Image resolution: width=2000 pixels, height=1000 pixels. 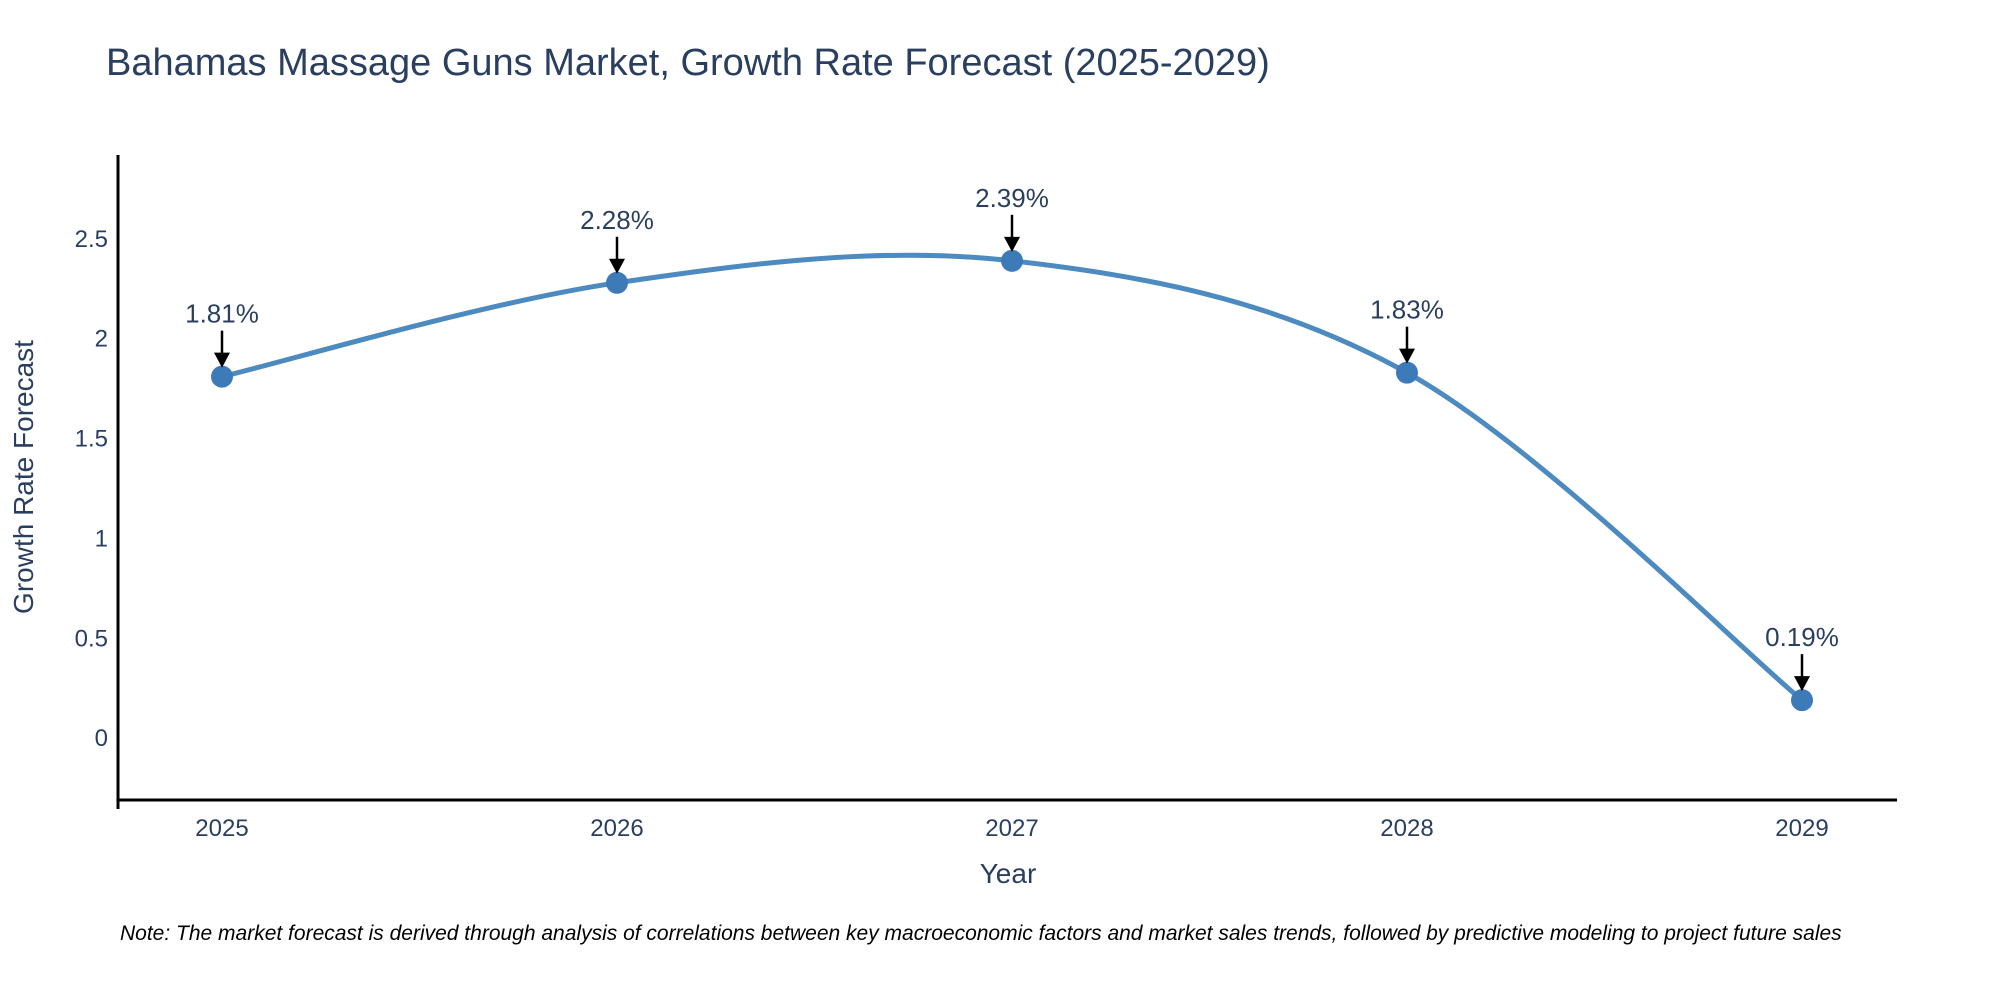 I want to click on y-tick-label: 0, so click(x=101, y=738).